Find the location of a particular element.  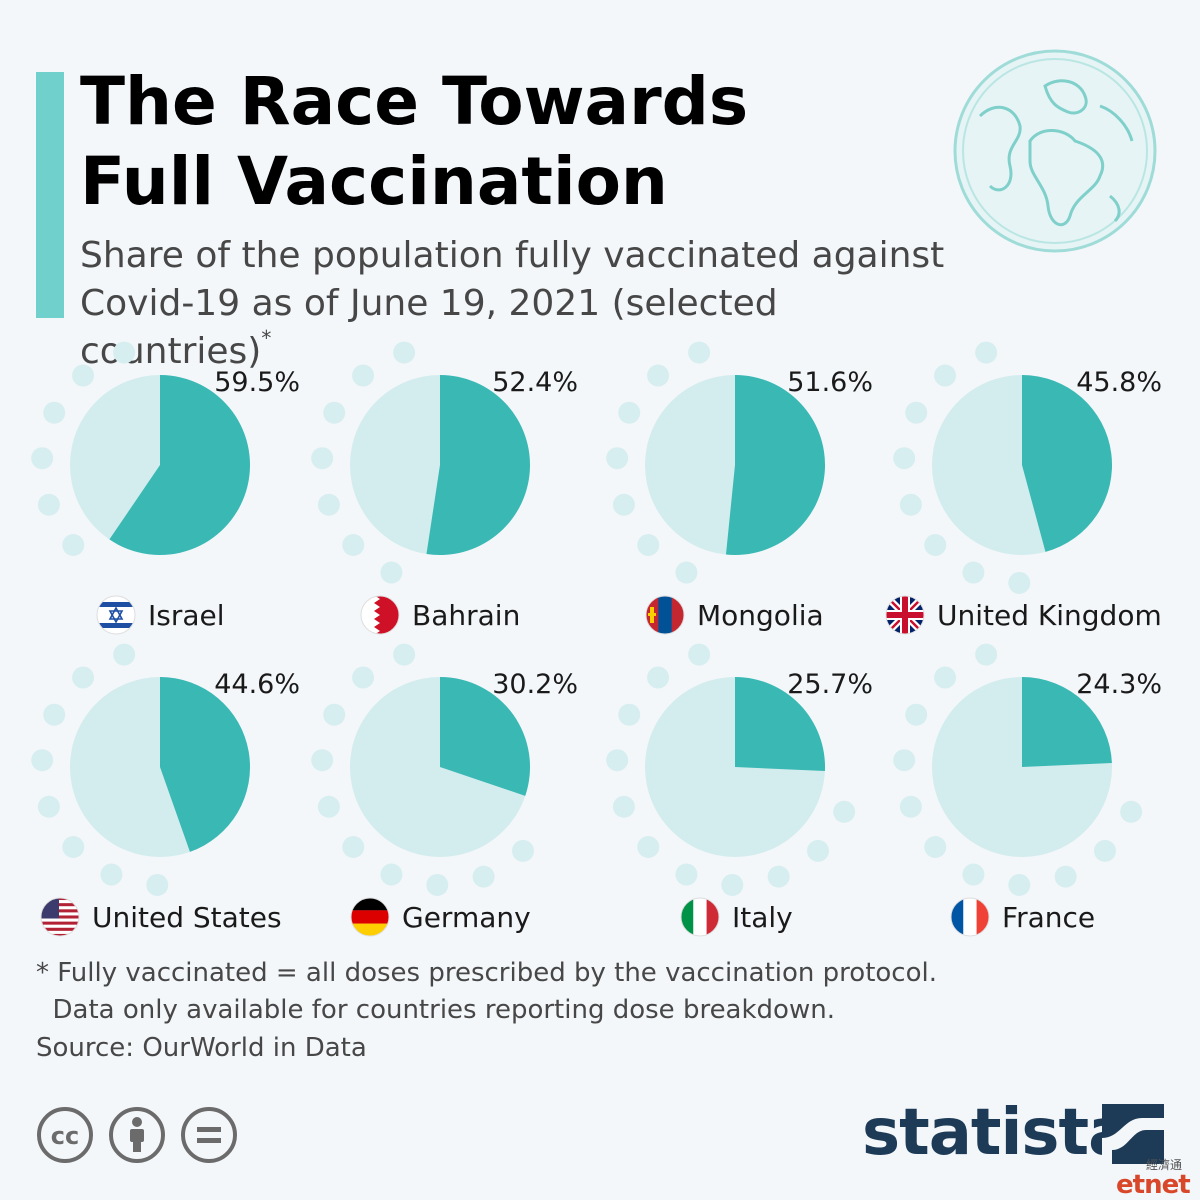

pie-value-label: 52.4% is located at coordinates (535, 382).